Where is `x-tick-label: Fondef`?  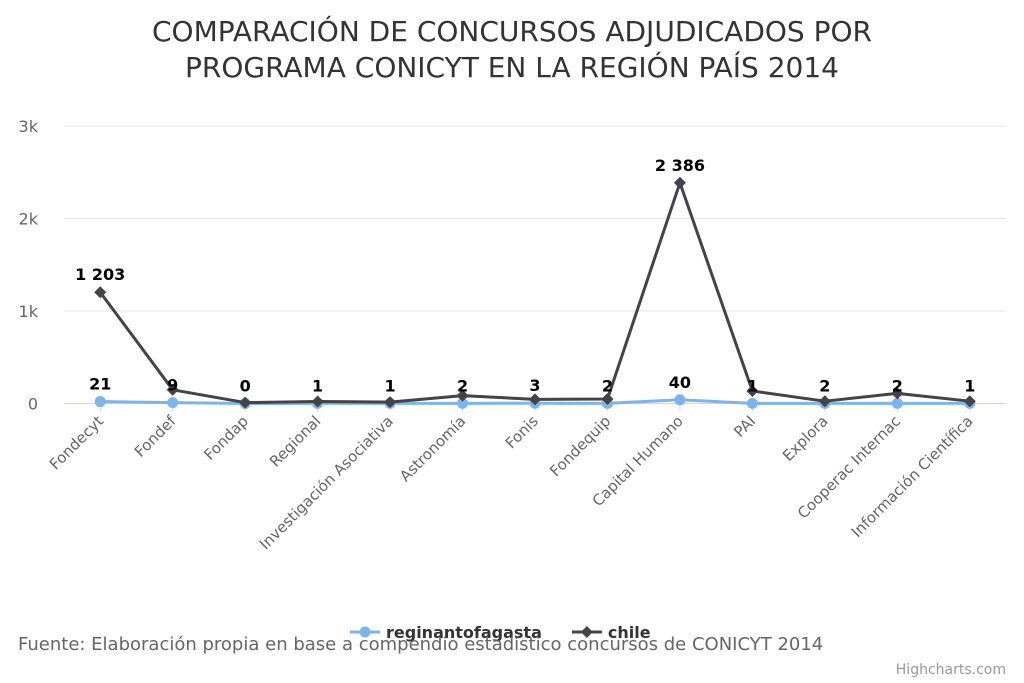 x-tick-label: Fondef is located at coordinates (155, 436).